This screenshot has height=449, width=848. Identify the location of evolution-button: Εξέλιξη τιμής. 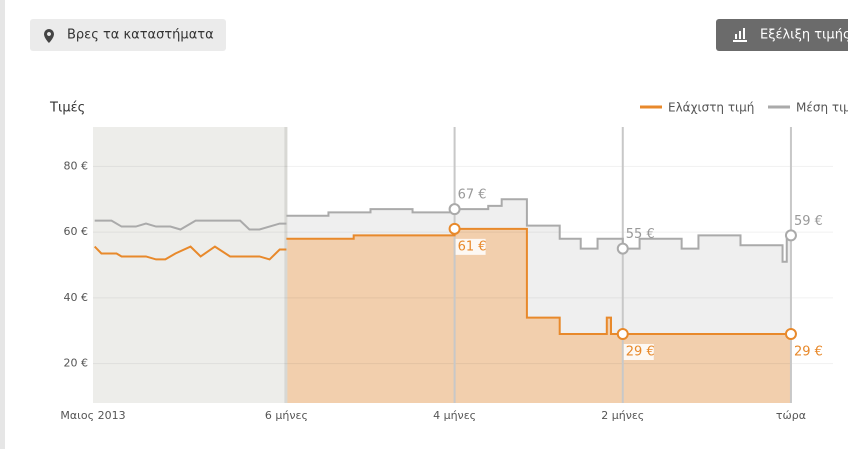
(782, 35).